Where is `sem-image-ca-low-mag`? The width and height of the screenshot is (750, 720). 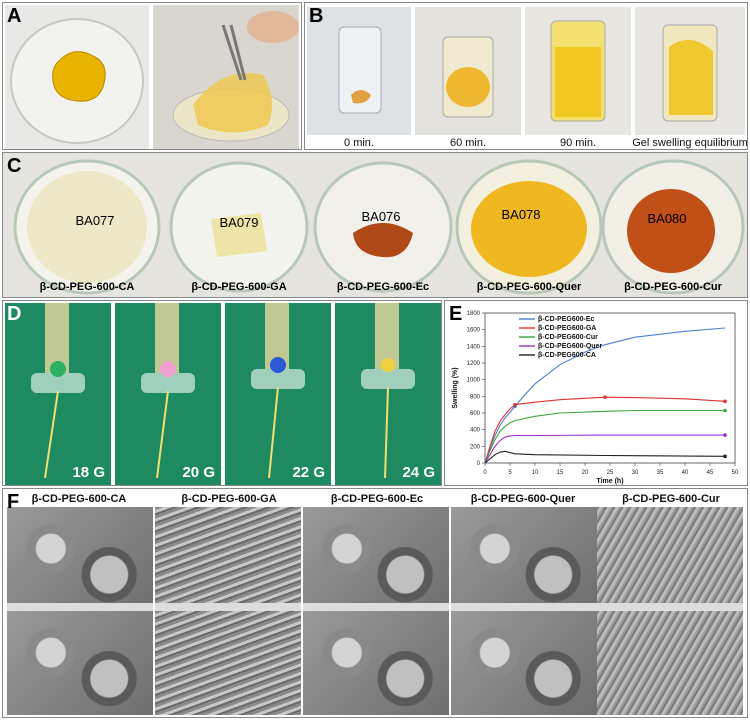 sem-image-ca-low-mag is located at coordinates (80, 559).